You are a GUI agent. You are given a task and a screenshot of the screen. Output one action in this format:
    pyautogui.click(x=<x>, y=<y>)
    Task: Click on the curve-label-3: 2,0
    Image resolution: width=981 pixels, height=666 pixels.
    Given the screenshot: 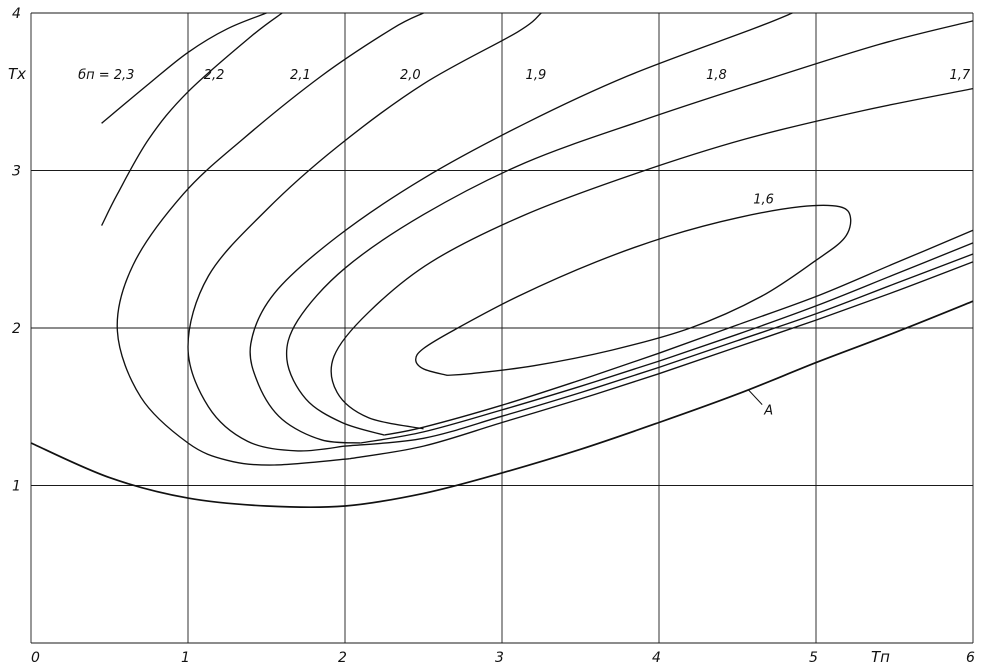 What is the action you would take?
    pyautogui.click(x=410, y=75)
    